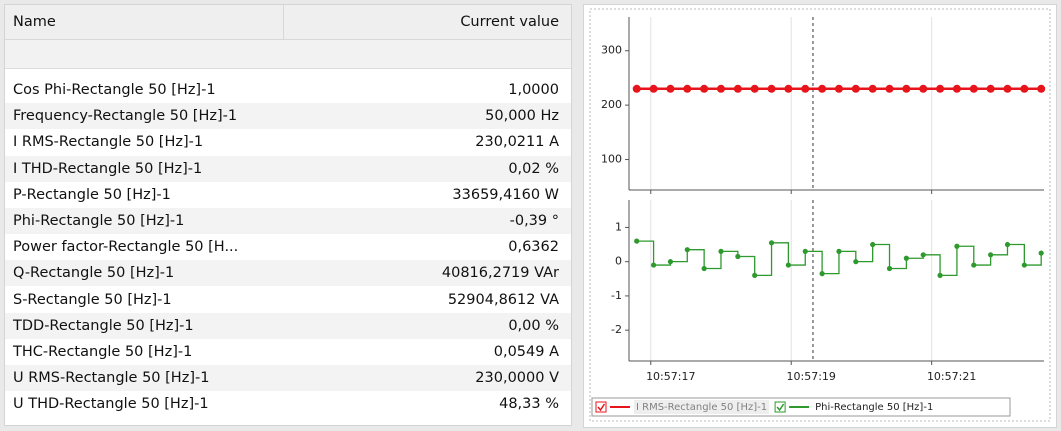 This screenshot has height=431, width=1061. I want to click on name-cell: Phi-Rectangle 50 [Hz]-1, so click(99, 221).